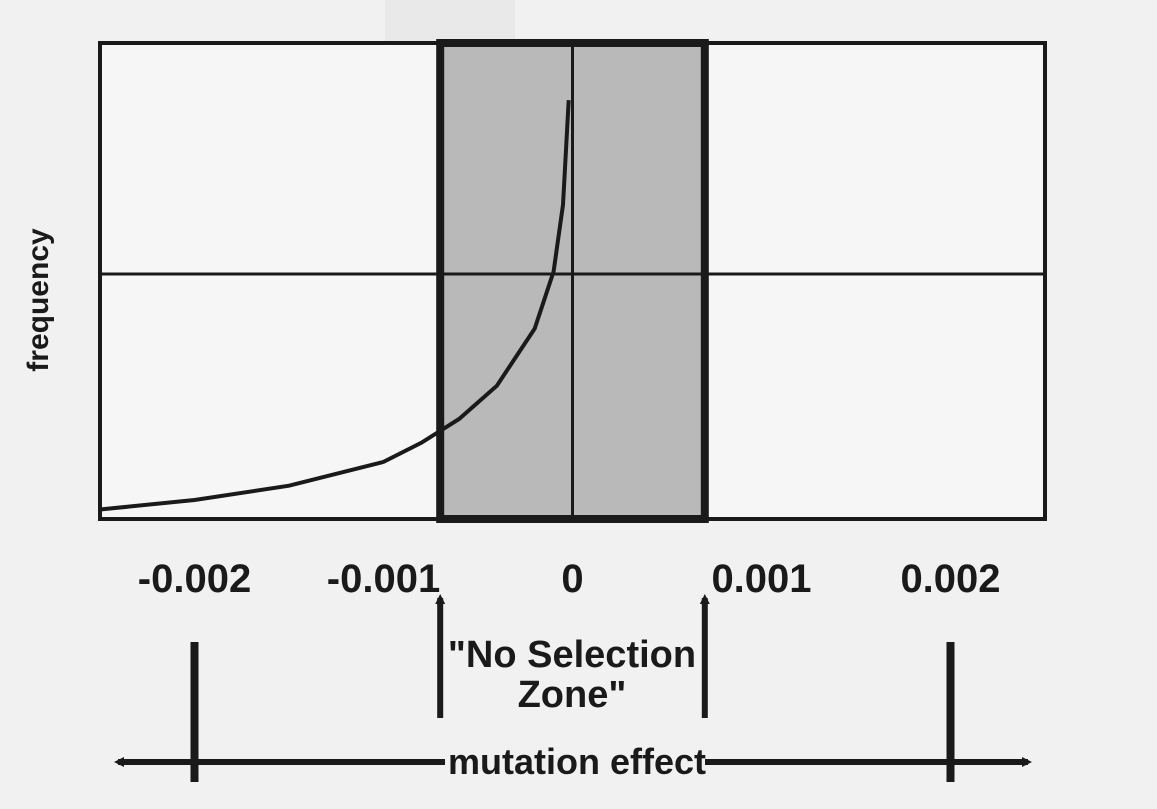 This screenshot has width=1157, height=809. What do you see at coordinates (194, 579) in the screenshot?
I see `tick-label: -0.002` at bounding box center [194, 579].